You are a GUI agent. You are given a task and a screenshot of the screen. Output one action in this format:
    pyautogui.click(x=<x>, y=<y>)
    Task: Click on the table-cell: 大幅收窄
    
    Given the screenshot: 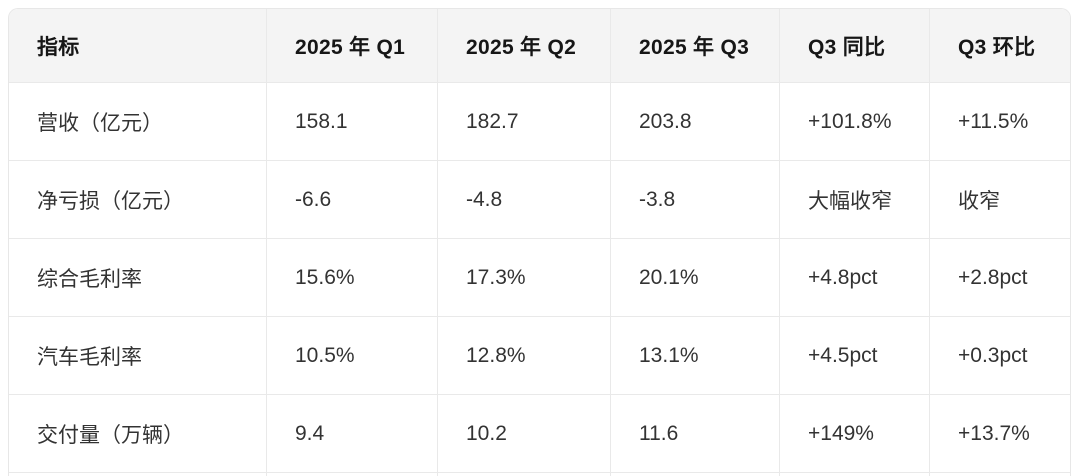 What is the action you would take?
    pyautogui.click(x=855, y=200)
    